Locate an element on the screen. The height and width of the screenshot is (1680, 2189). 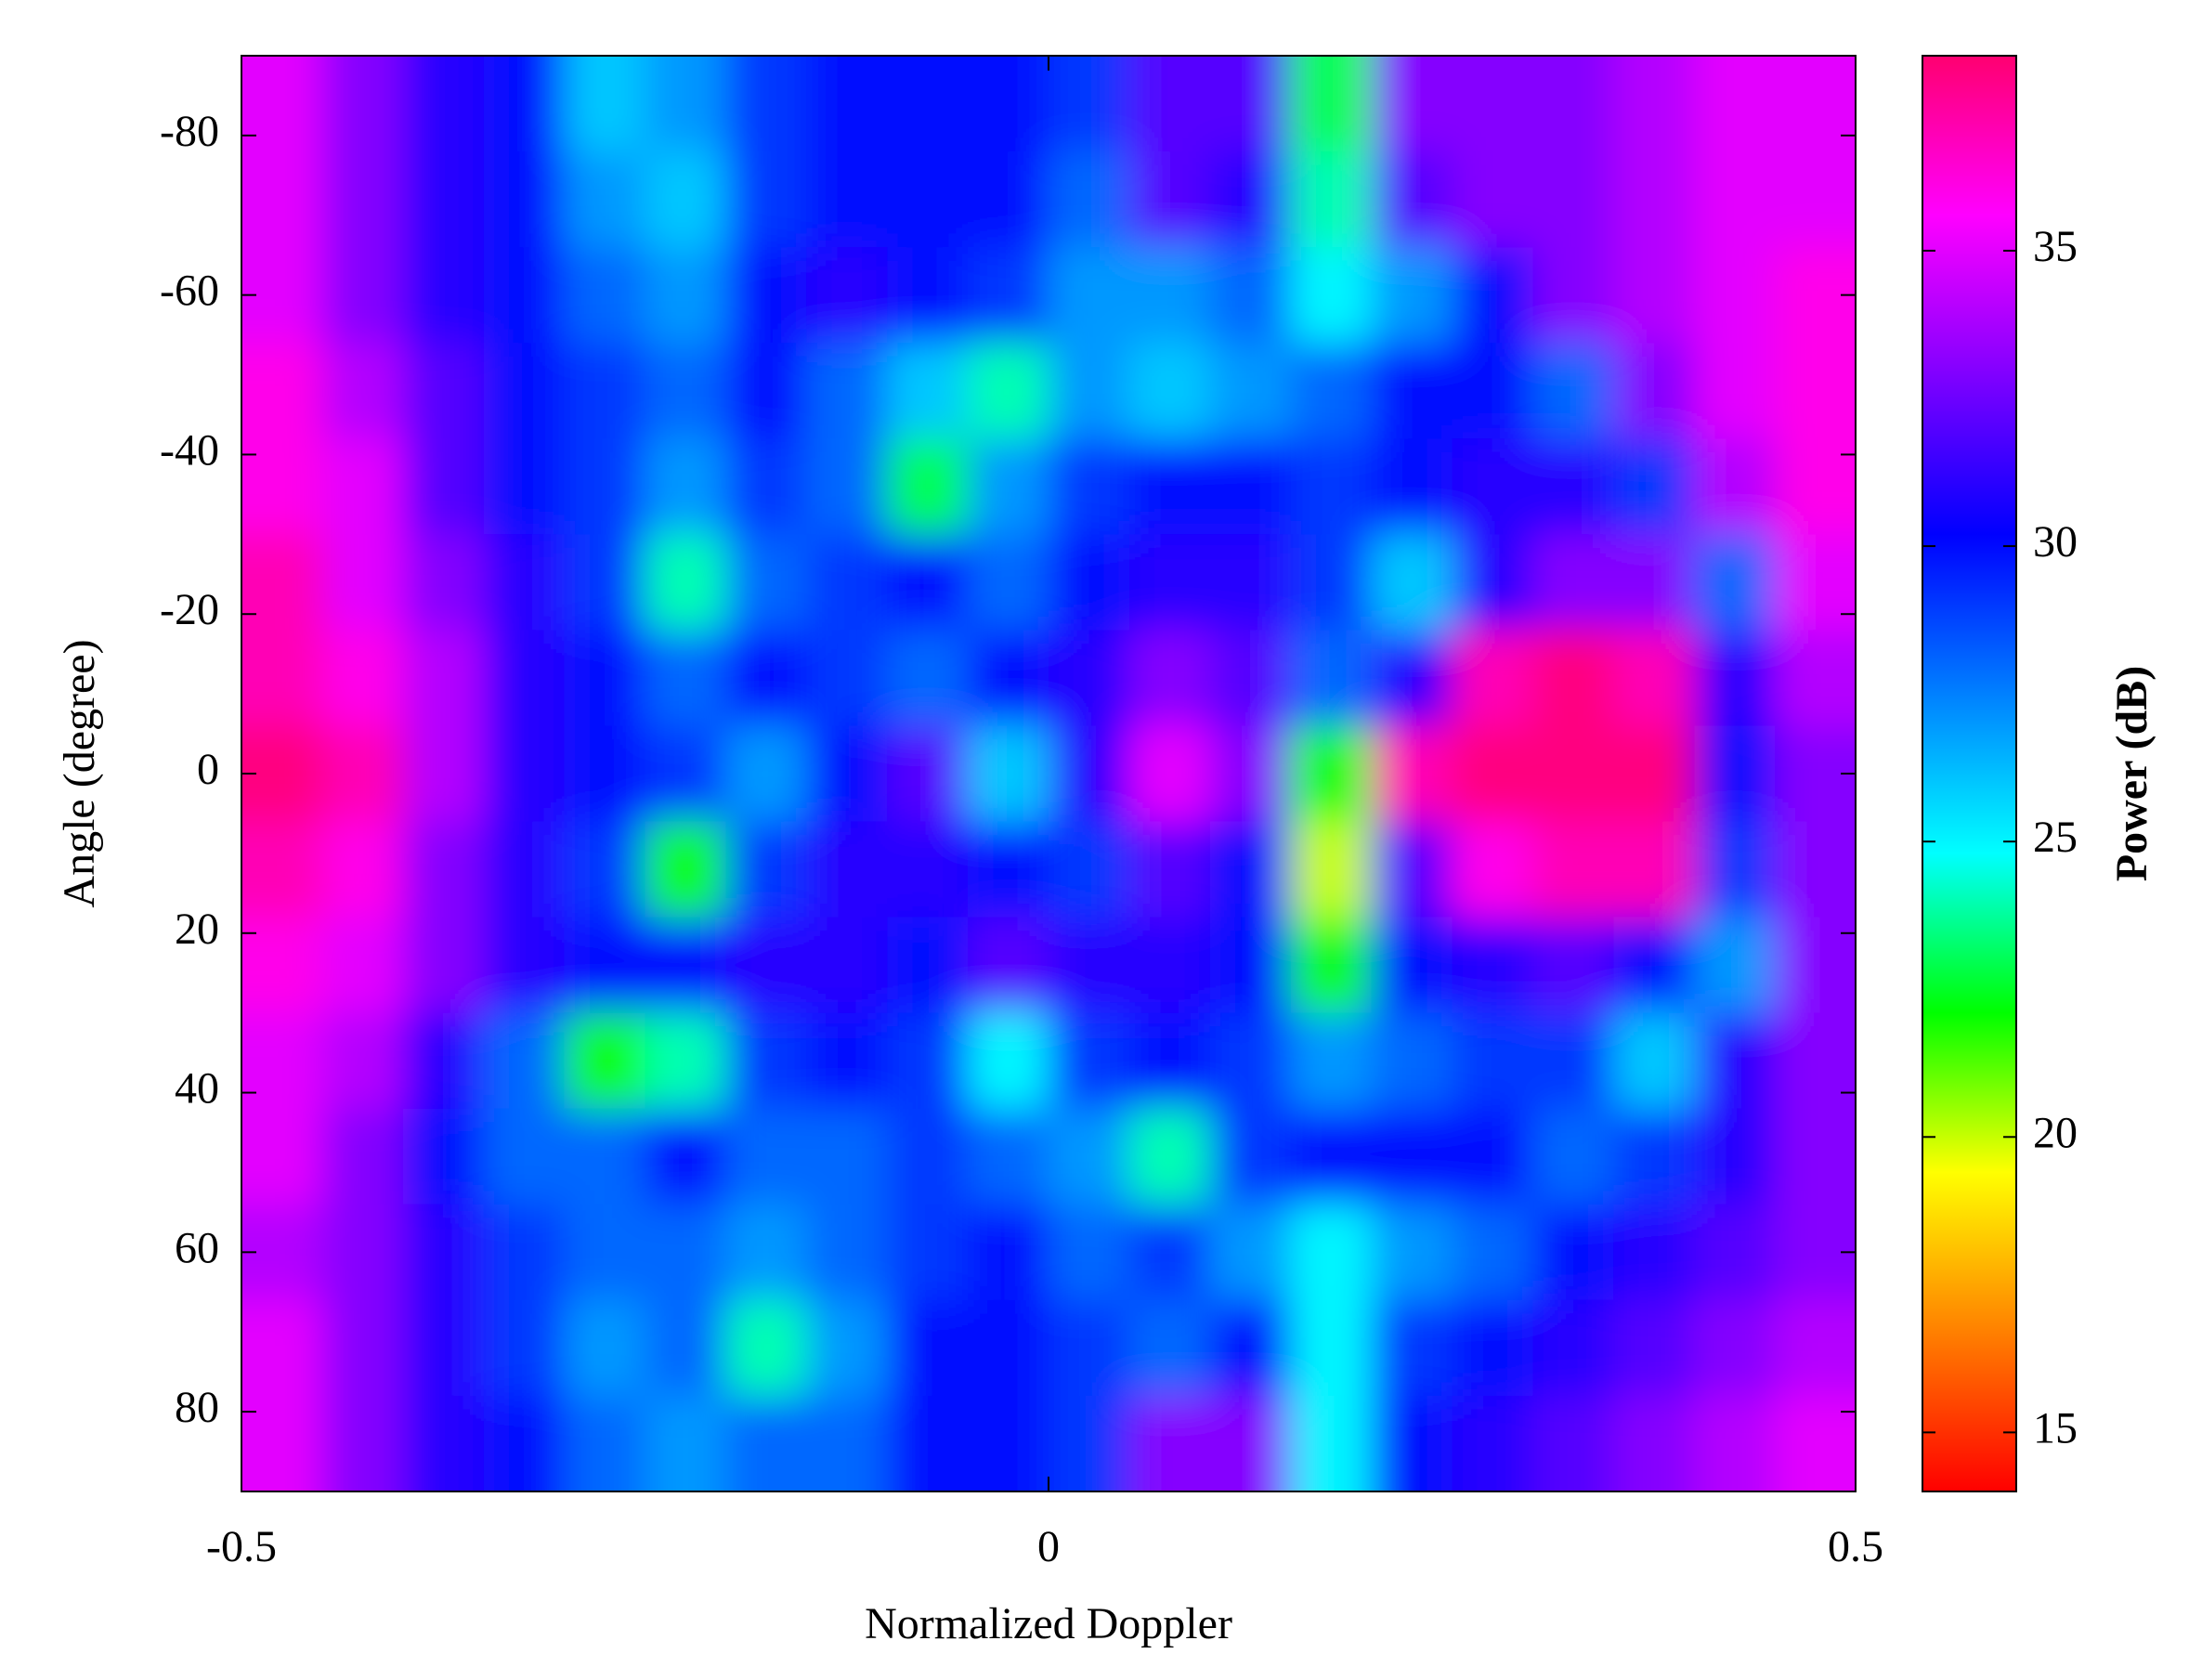
colorbar-label: Power (dB) is located at coordinates (2131, 773).